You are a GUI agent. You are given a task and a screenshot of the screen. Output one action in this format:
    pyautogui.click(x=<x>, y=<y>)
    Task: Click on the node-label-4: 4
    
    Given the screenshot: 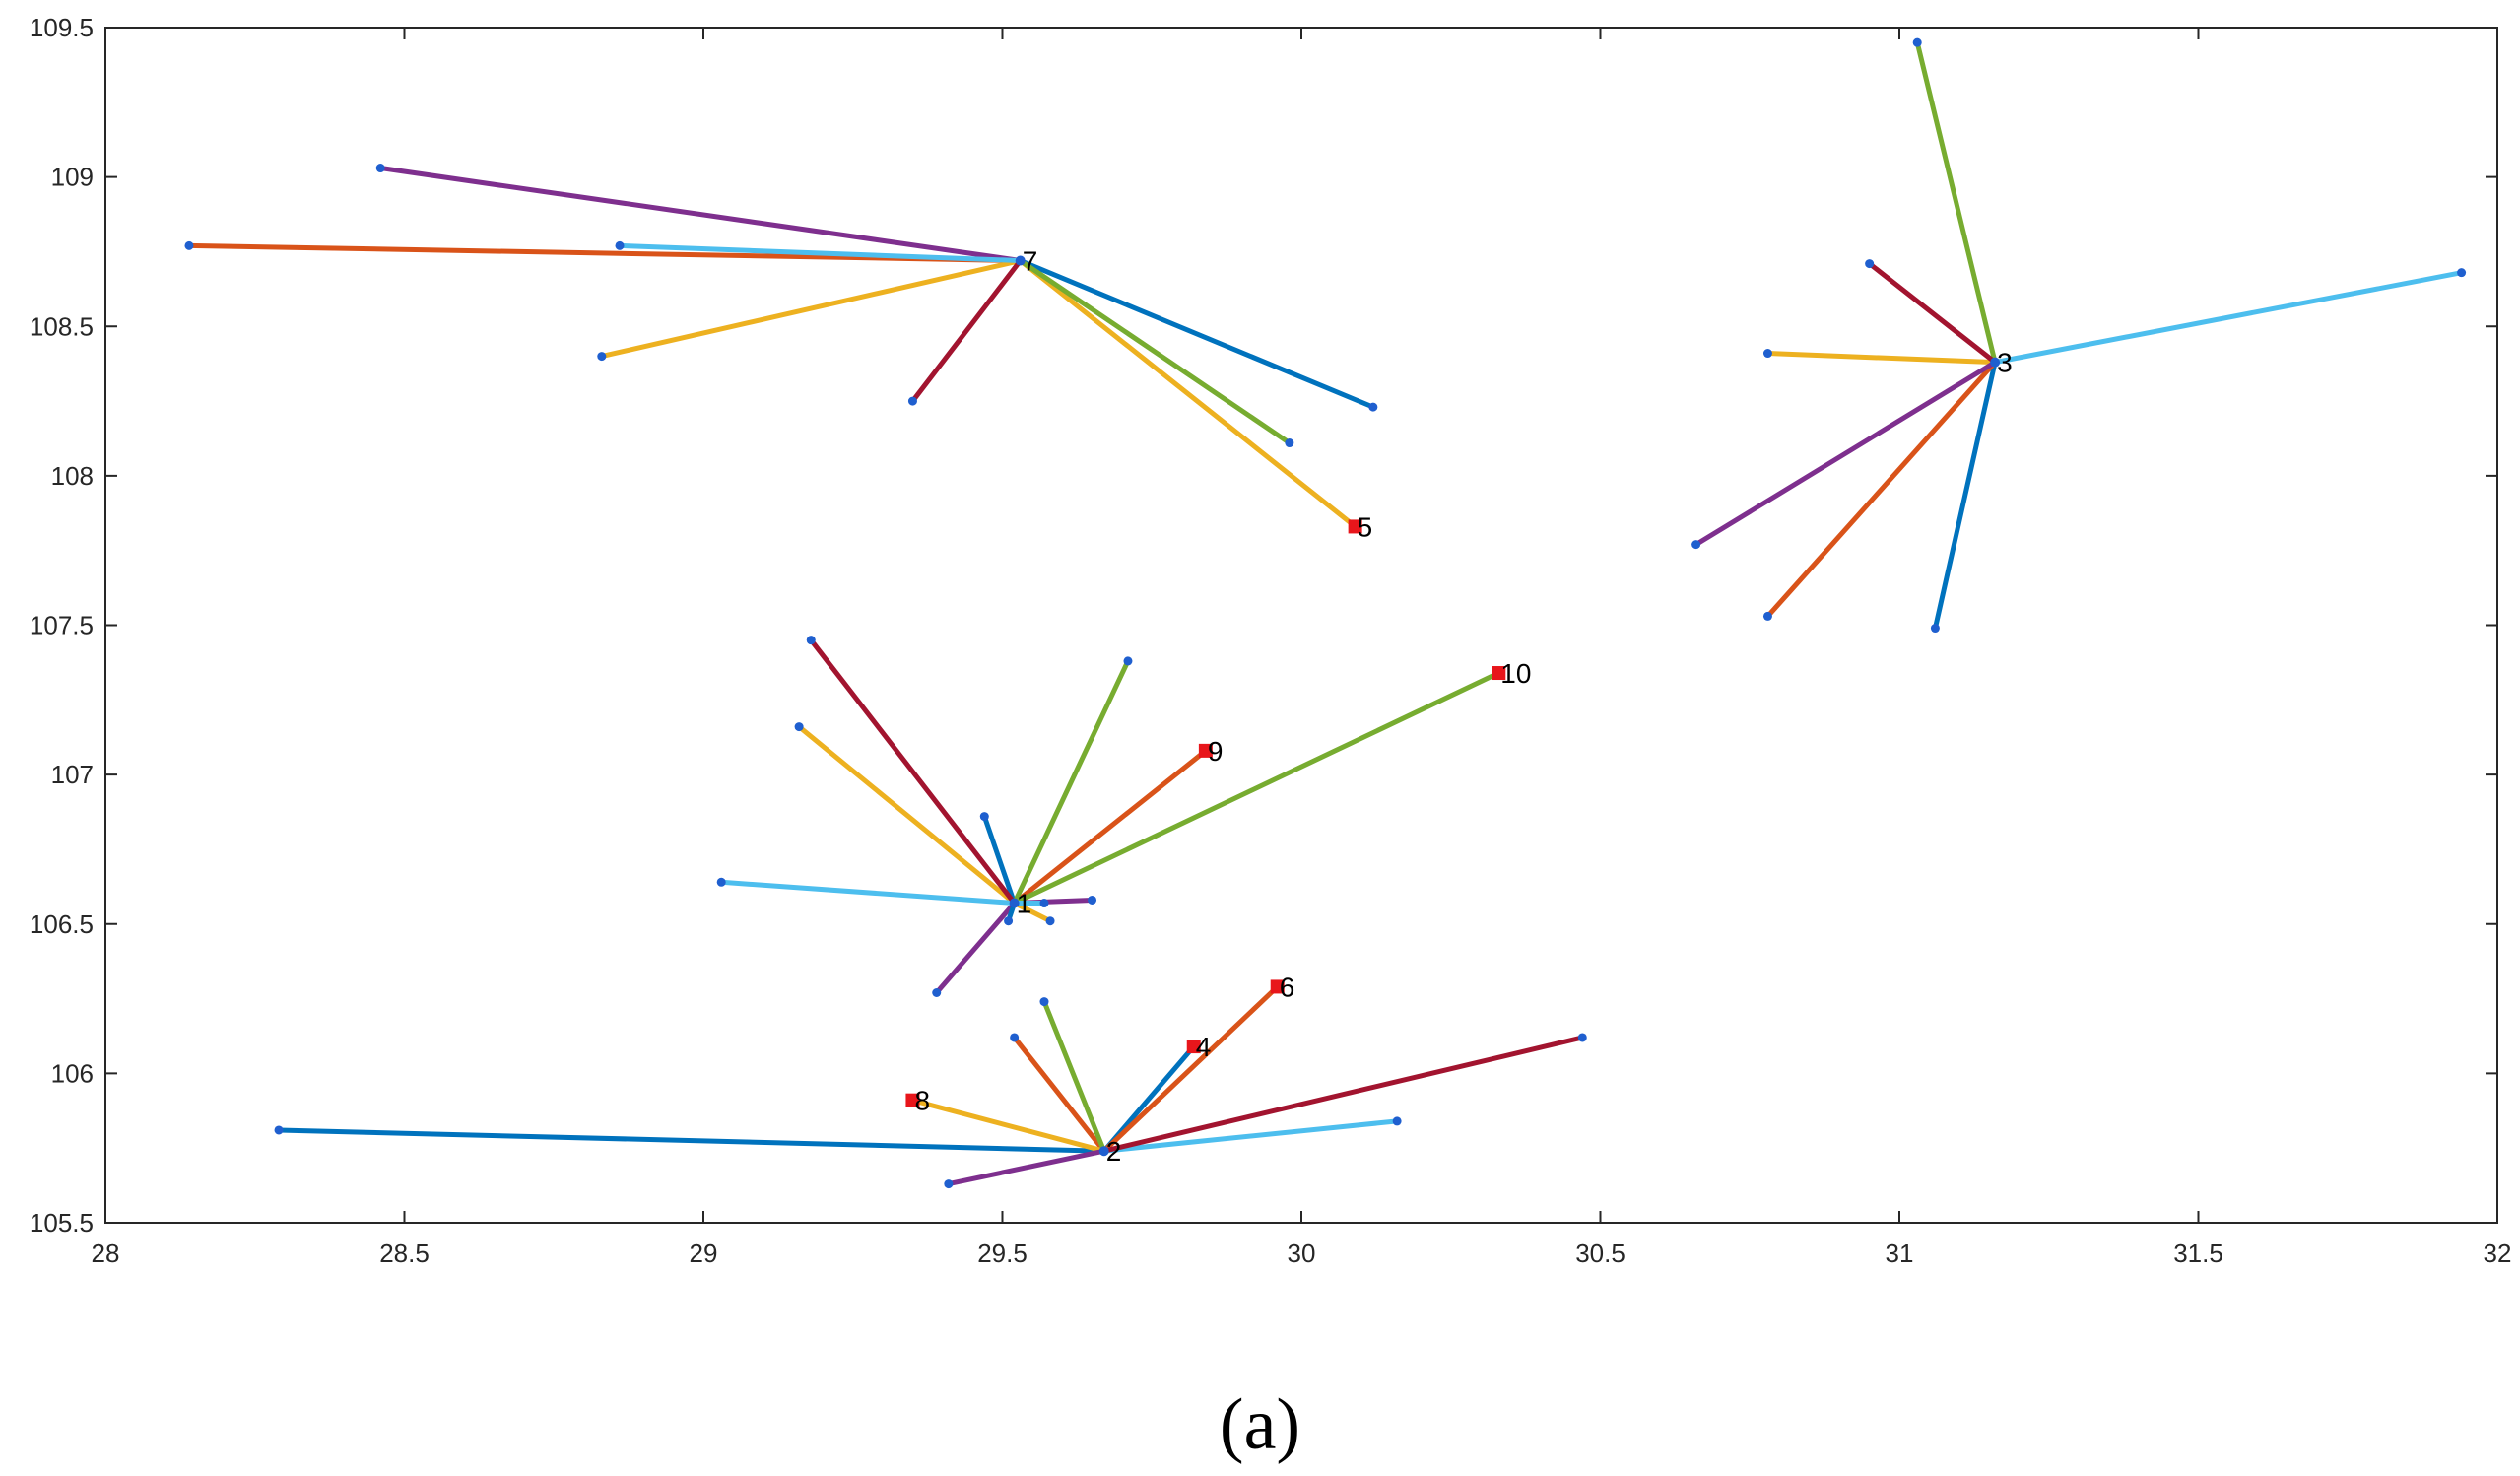 What is the action you would take?
    pyautogui.click(x=1204, y=1047)
    